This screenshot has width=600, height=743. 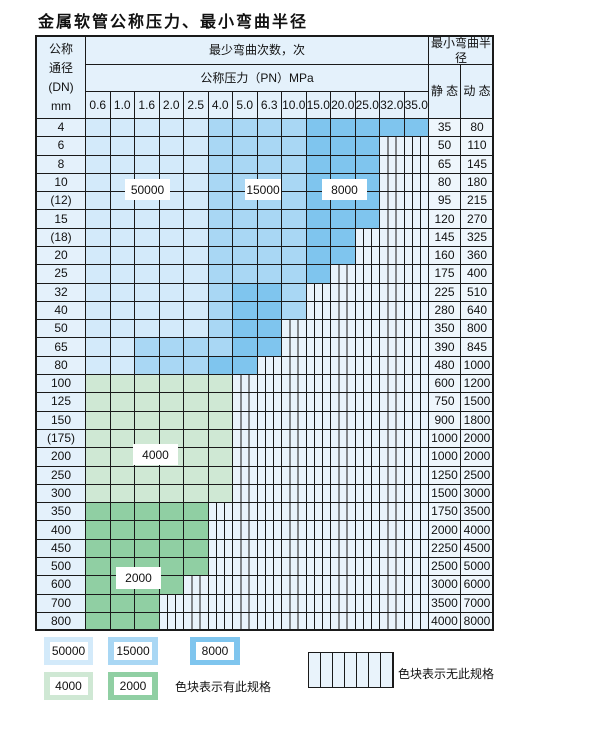 What do you see at coordinates (133, 686) in the screenshot?
I see `legend-value: 2000` at bounding box center [133, 686].